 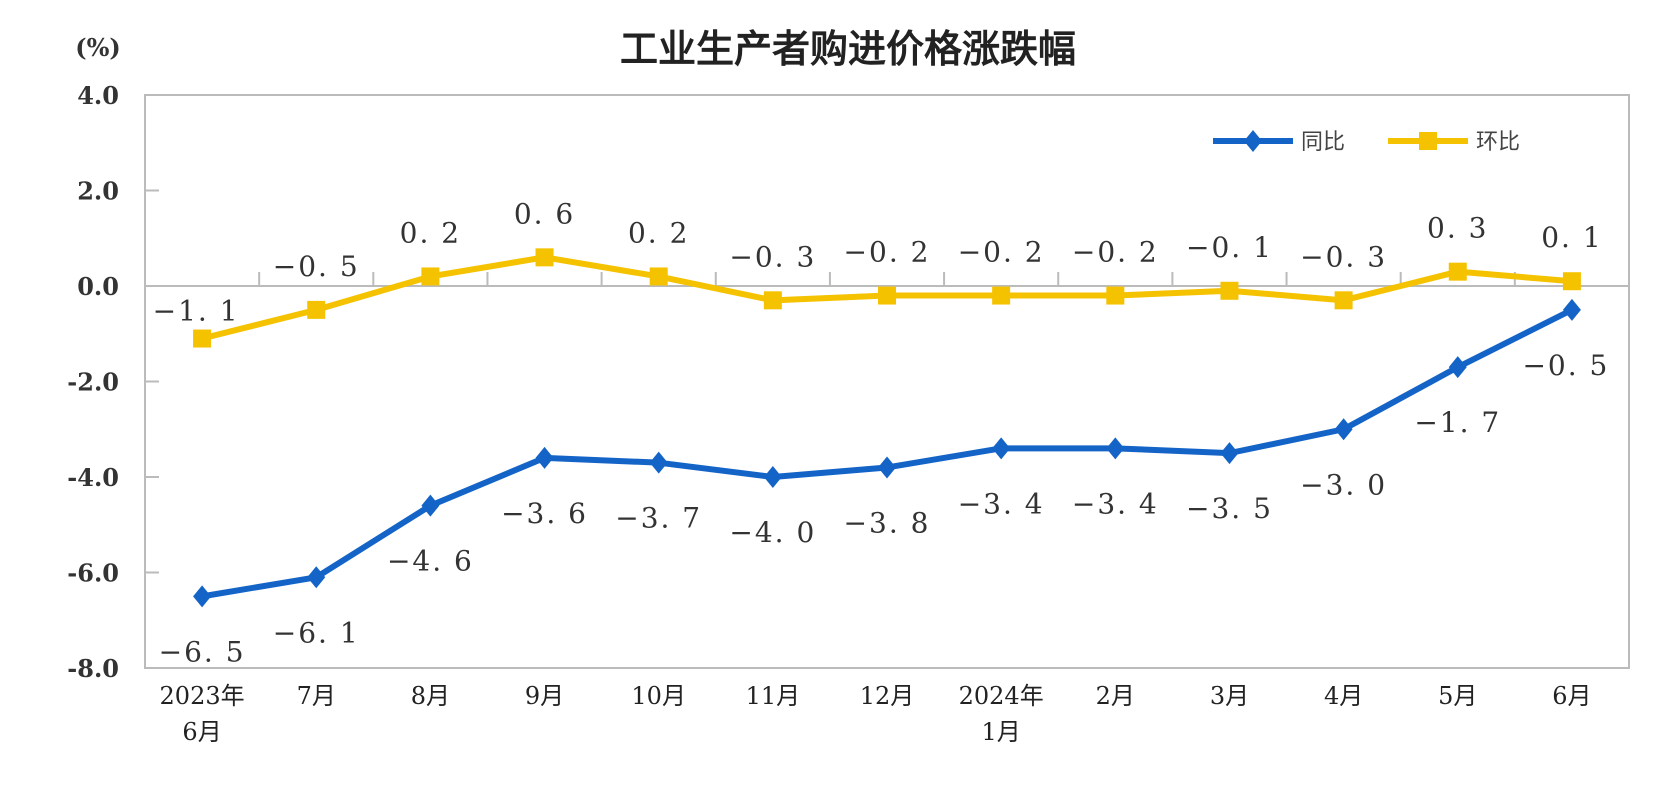 What do you see at coordinates (1001, 732) in the screenshot?
I see `x-tick-label: 1月` at bounding box center [1001, 732].